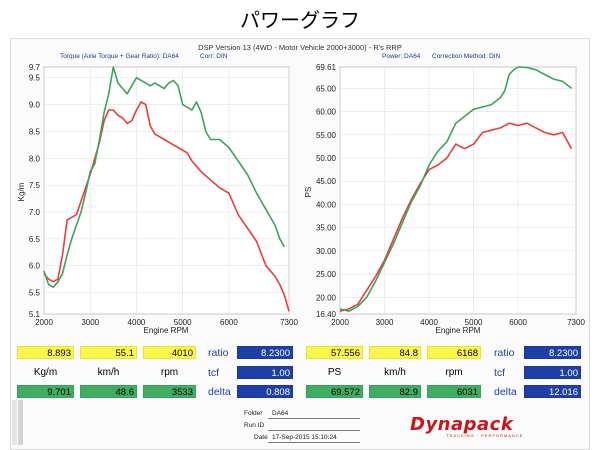  Describe the element at coordinates (183, 322) in the screenshot. I see `torque-x-tick-label: 5000` at that location.